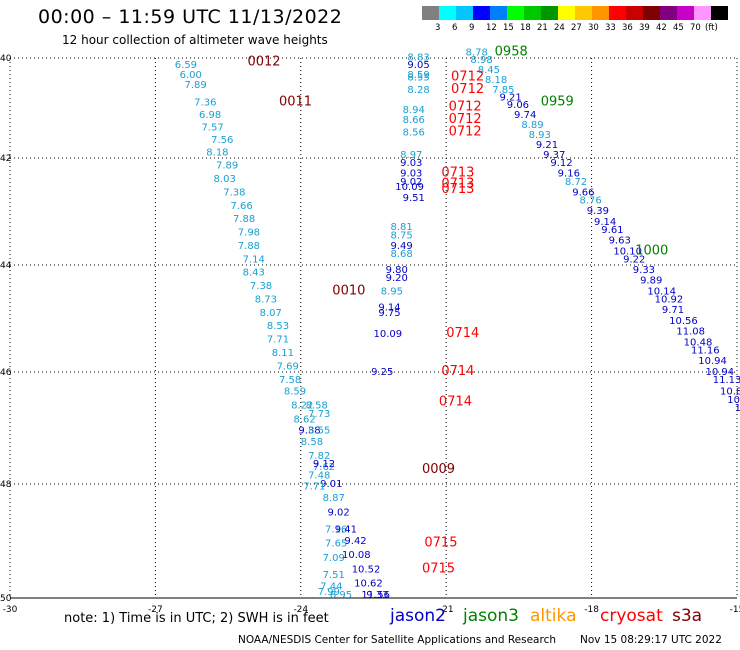 The height and width of the screenshot is (650, 740). Describe the element at coordinates (418, 65) in the screenshot. I see `swh-value-label: 9.05` at that location.